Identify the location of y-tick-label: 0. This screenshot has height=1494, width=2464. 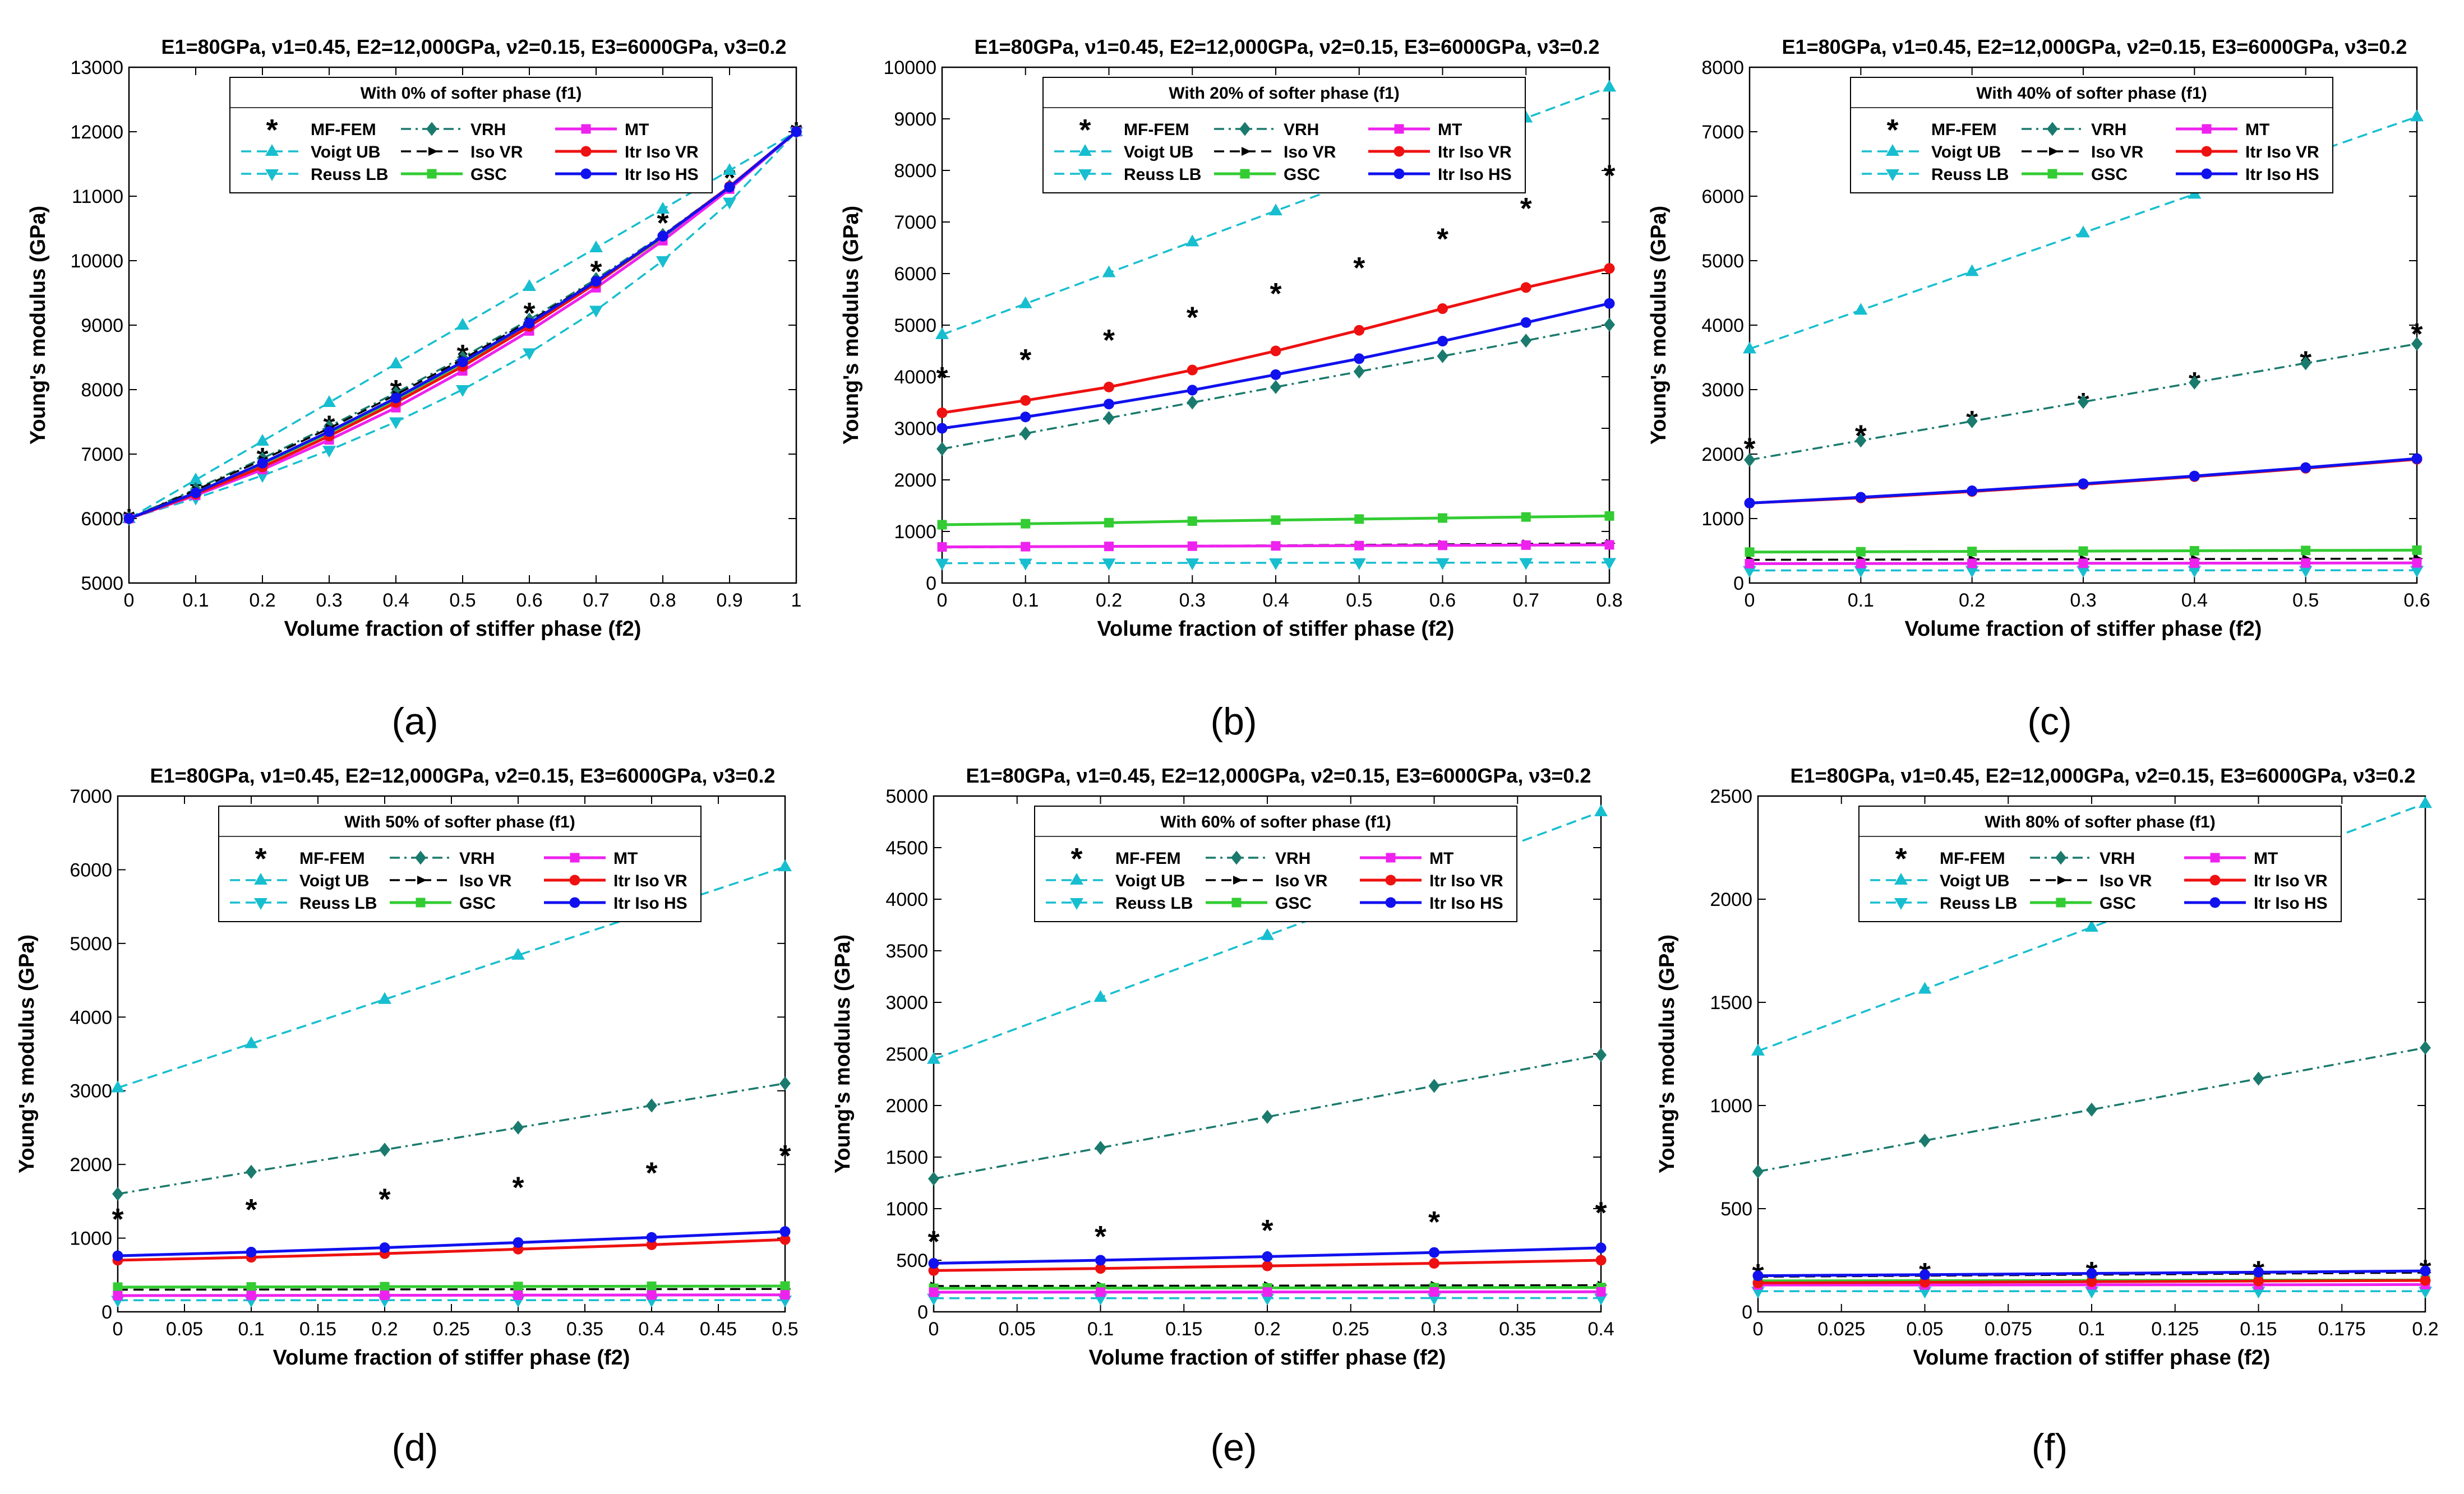
(106, 1312).